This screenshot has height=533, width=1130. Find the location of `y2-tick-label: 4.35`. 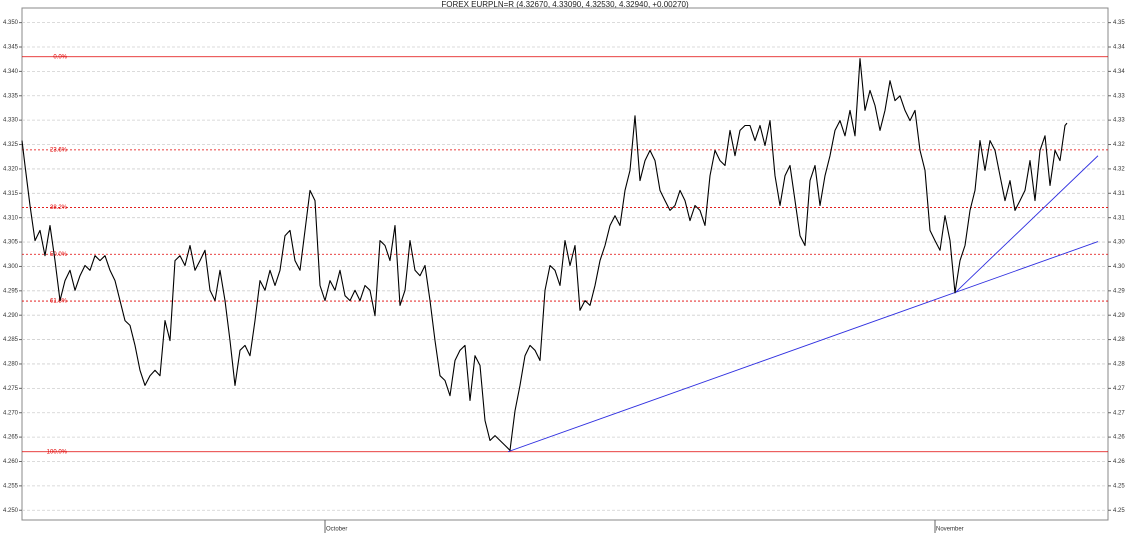

y2-tick-label: 4.35 is located at coordinates (1119, 23).